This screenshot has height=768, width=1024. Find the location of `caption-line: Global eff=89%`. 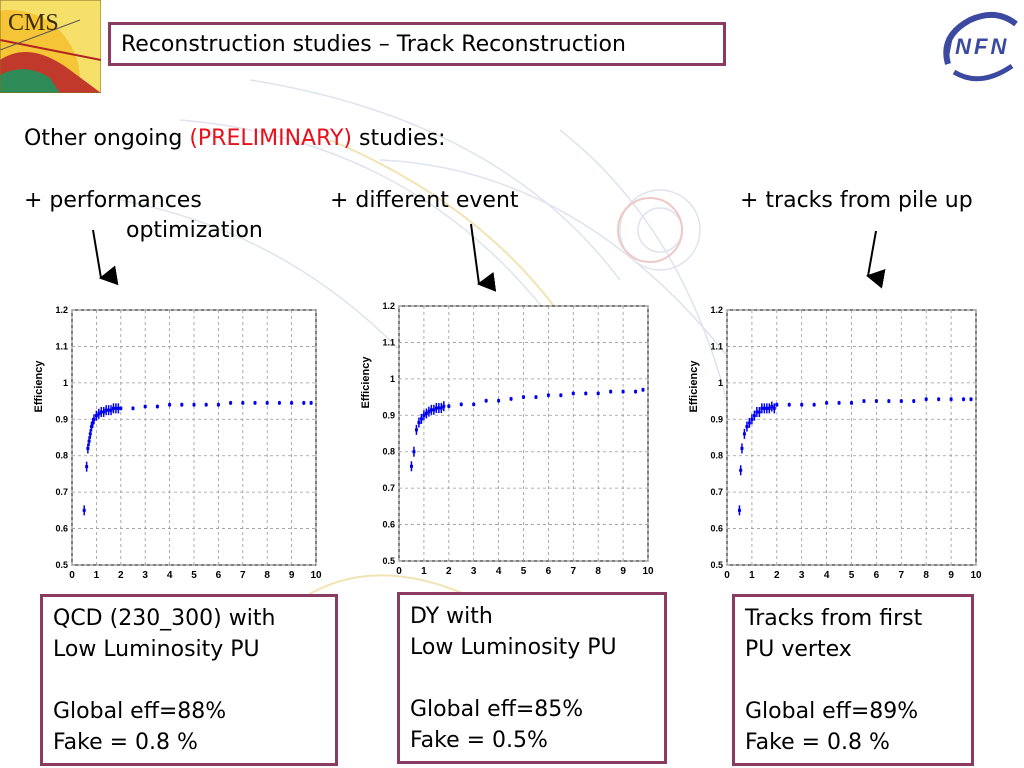

caption-line: Global eff=89% is located at coordinates (832, 711).